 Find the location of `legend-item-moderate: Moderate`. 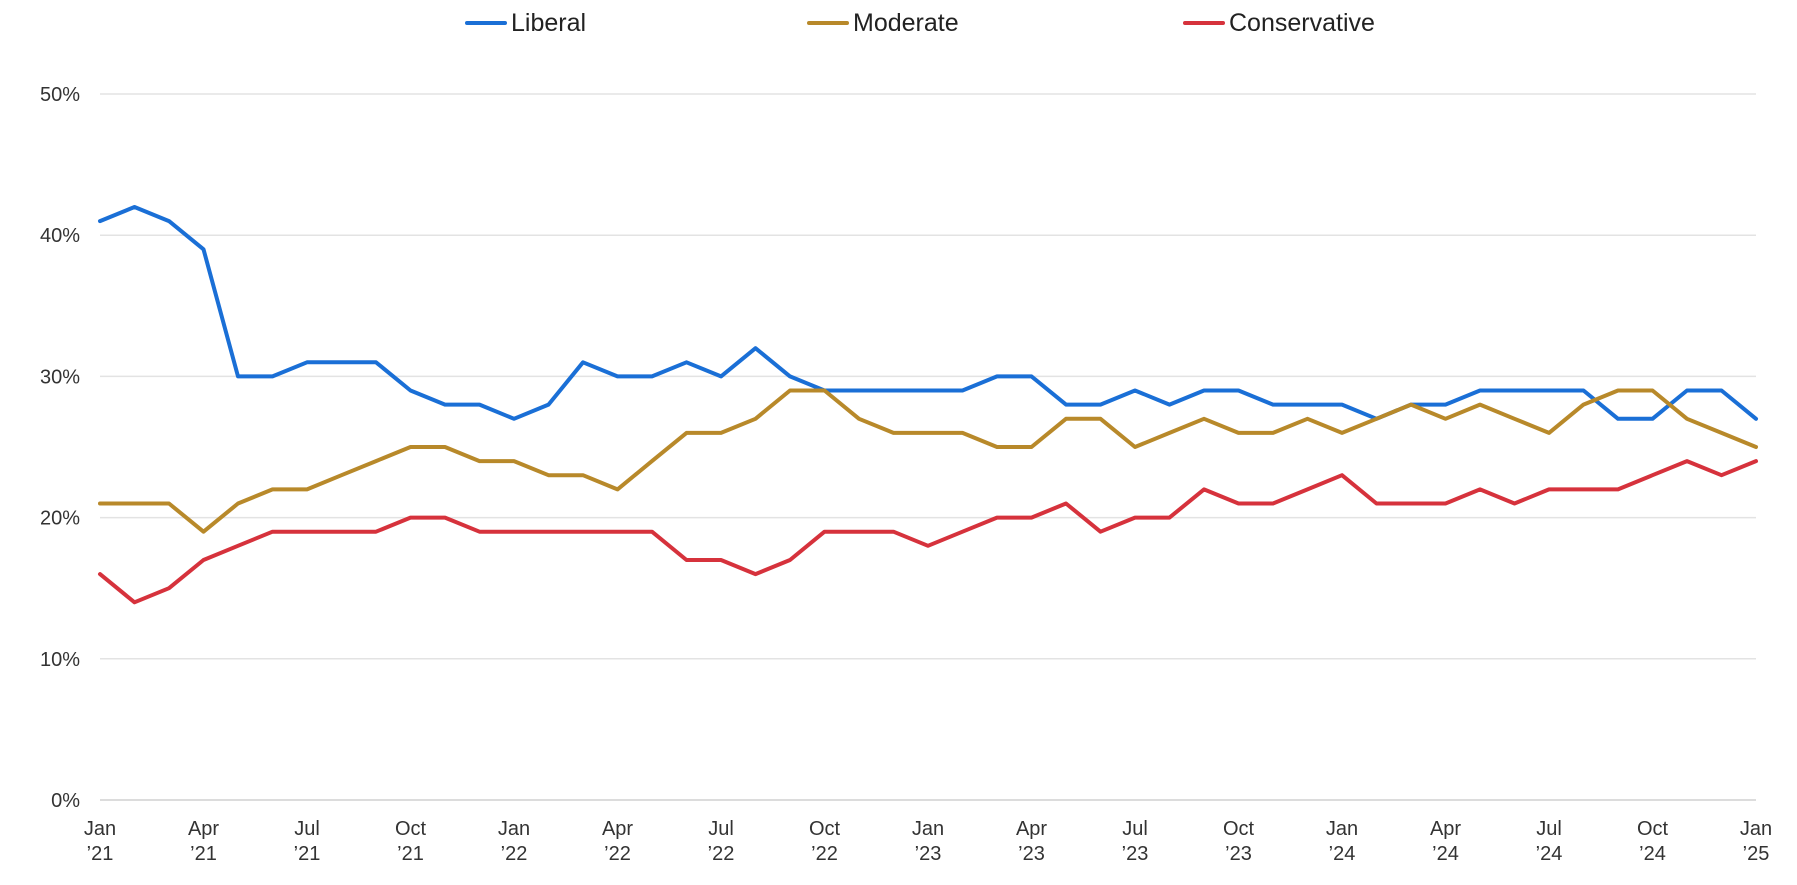

legend-item-moderate: Moderate is located at coordinates (883, 23).